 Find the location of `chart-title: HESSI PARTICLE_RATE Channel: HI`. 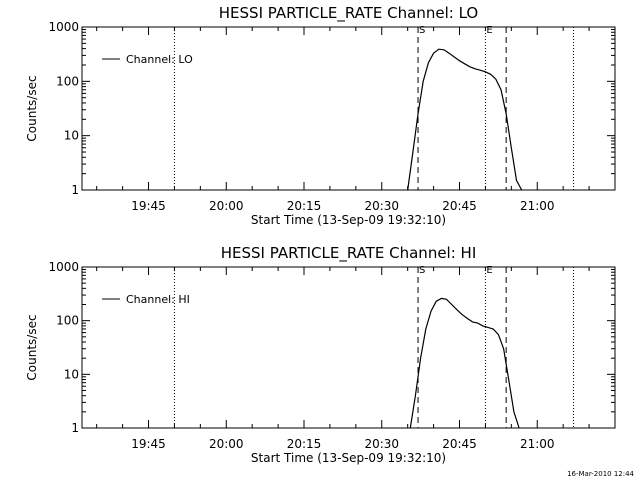

chart-title: HESSI PARTICLE_RATE Channel: HI is located at coordinates (349, 253).